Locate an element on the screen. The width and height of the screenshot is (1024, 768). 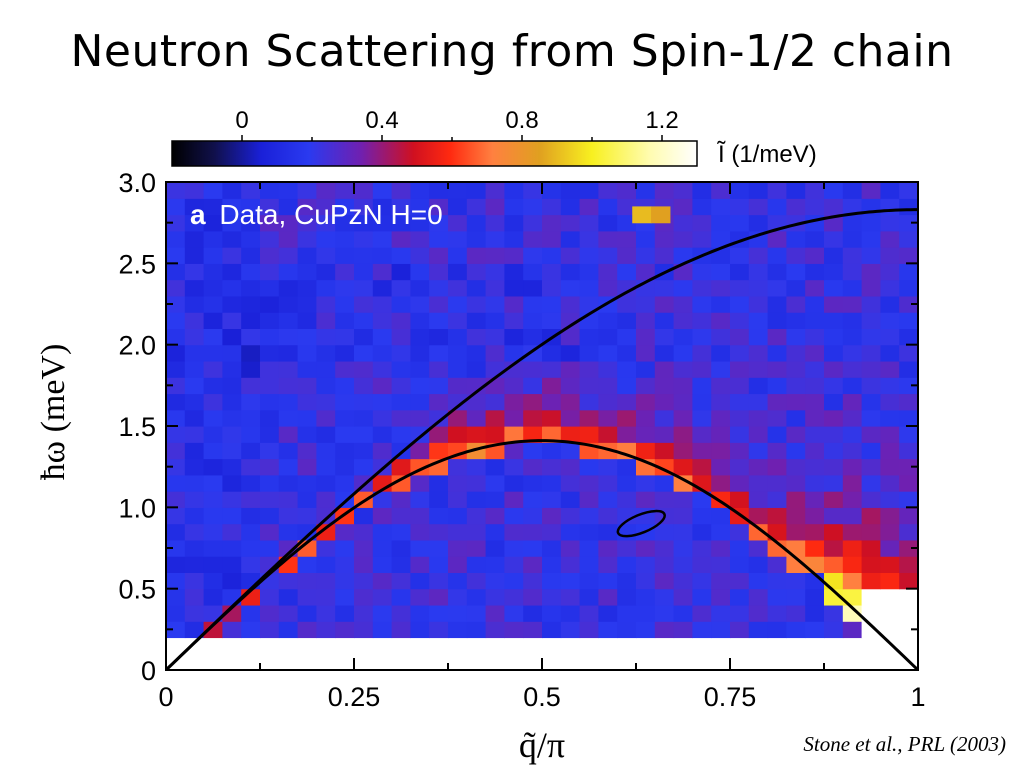
panel-text: Data, CuPzN H=0 is located at coordinates (330, 214).